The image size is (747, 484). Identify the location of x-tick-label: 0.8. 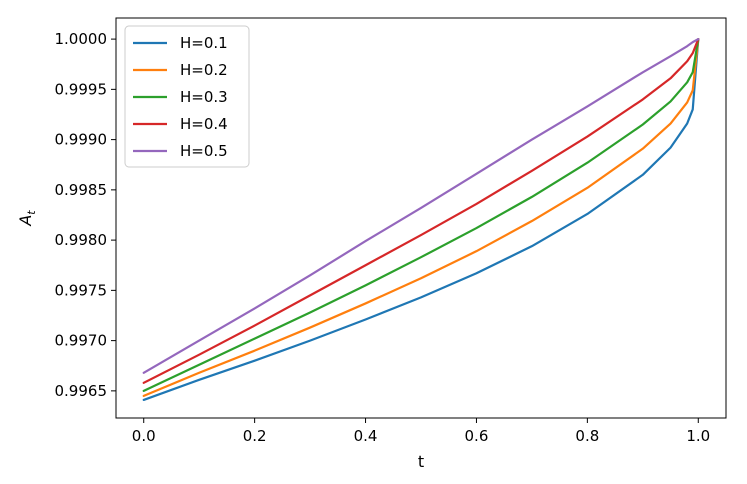
(587, 436).